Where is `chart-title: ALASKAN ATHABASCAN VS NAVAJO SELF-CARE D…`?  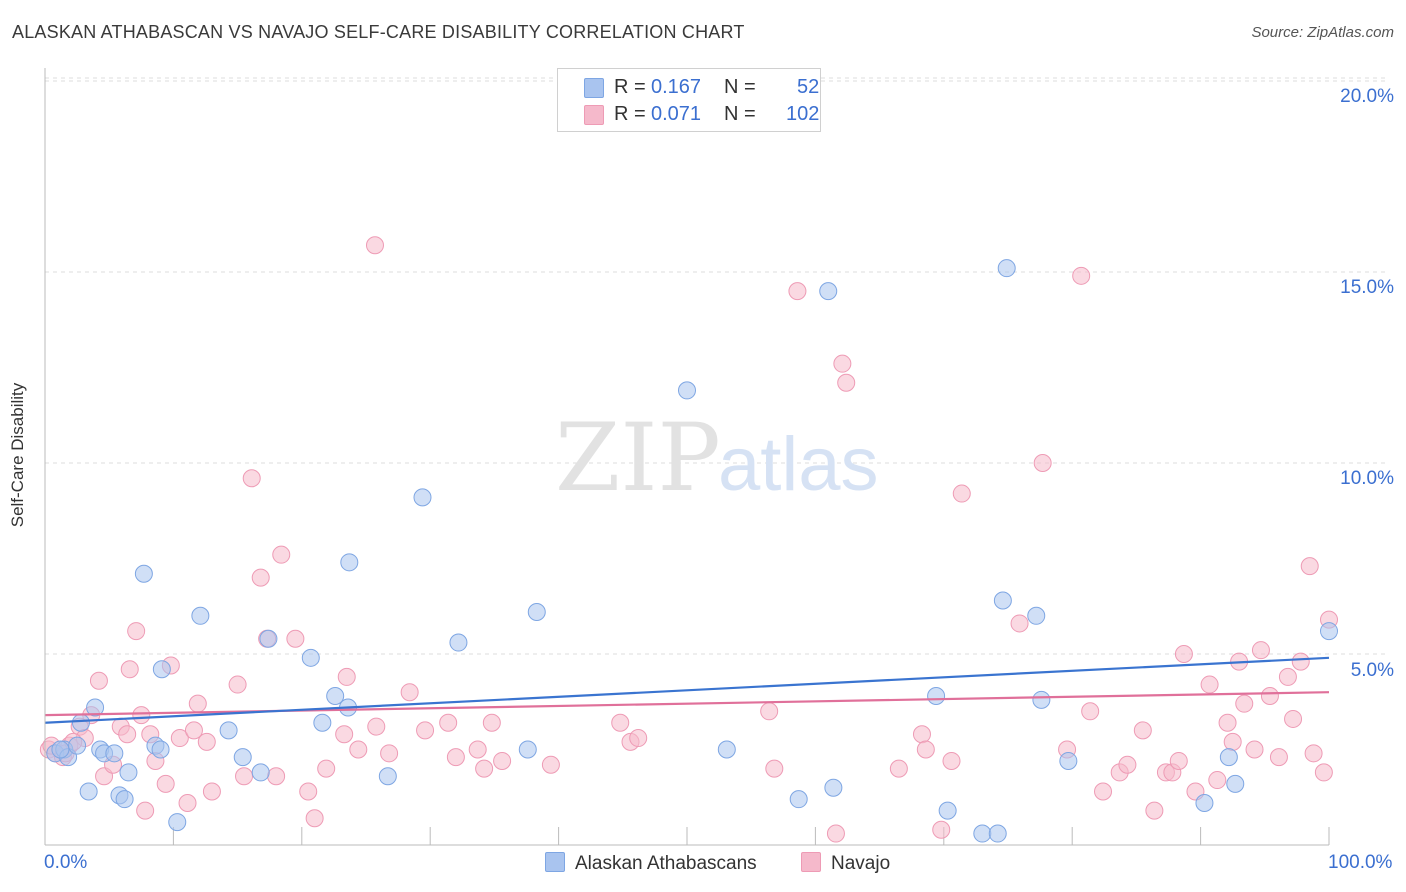
chart-title: ALASKAN ATHABASCAN VS NAVAJO SELF-CARE D… is located at coordinates (378, 32).